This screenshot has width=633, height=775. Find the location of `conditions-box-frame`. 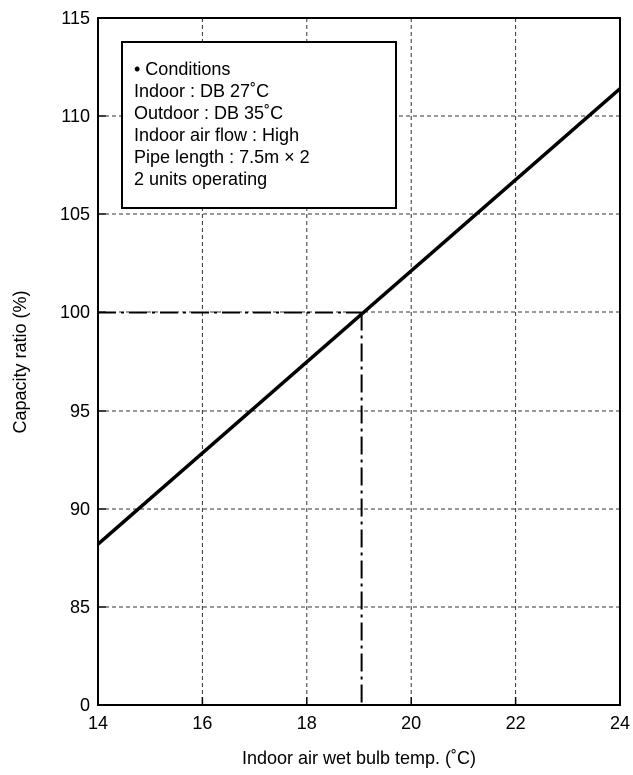

conditions-box-frame is located at coordinates (259, 125).